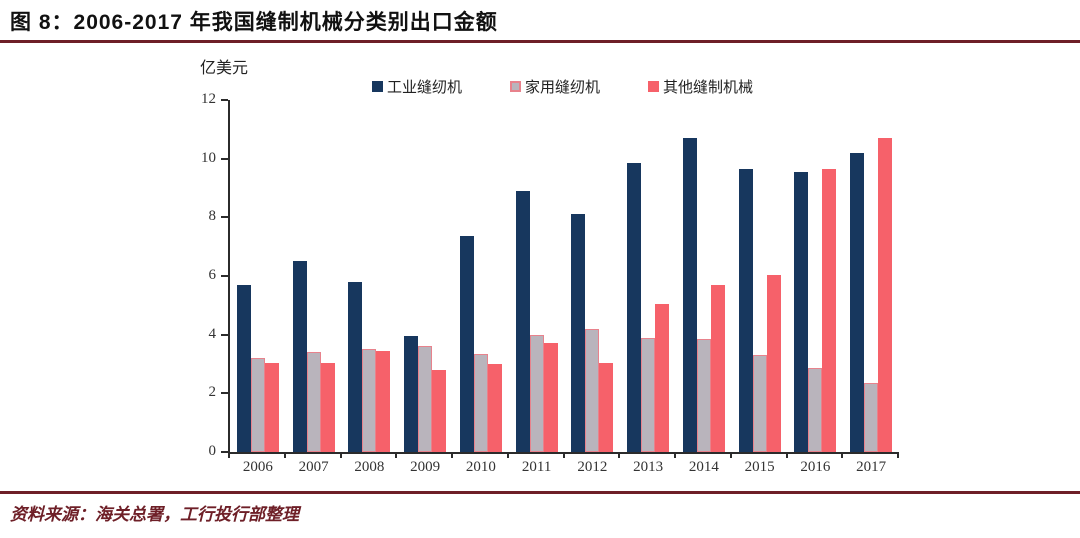 This screenshot has width=1080, height=538. I want to click on bar-other-2006, so click(271, 407).